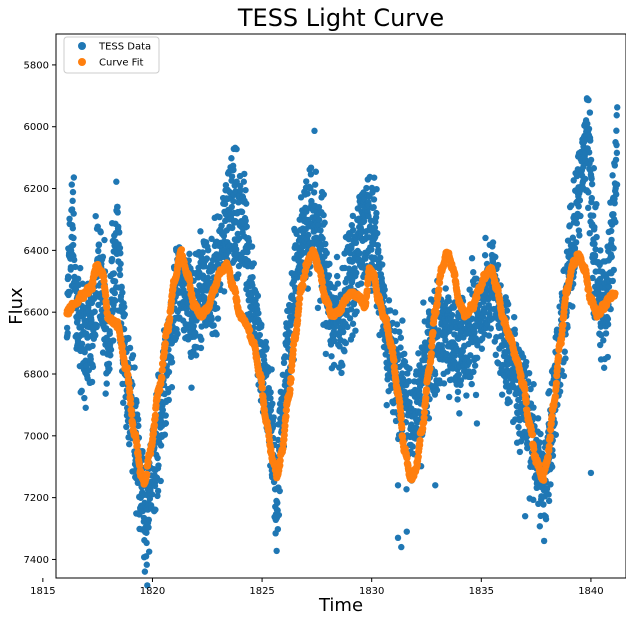 Image resolution: width=626 pixels, height=622 pixels. I want to click on legend-marker-curve-fit, so click(82, 62).